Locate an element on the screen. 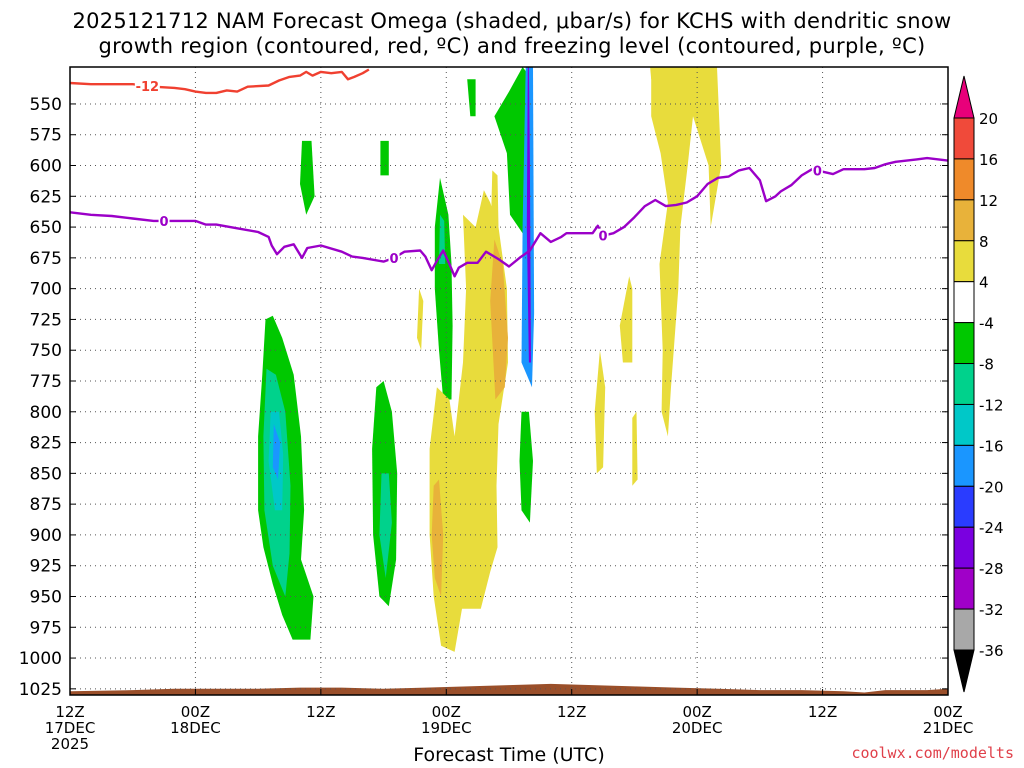 This screenshot has height=768, width=1024. y-tick-label: 850 is located at coordinates (46, 474).